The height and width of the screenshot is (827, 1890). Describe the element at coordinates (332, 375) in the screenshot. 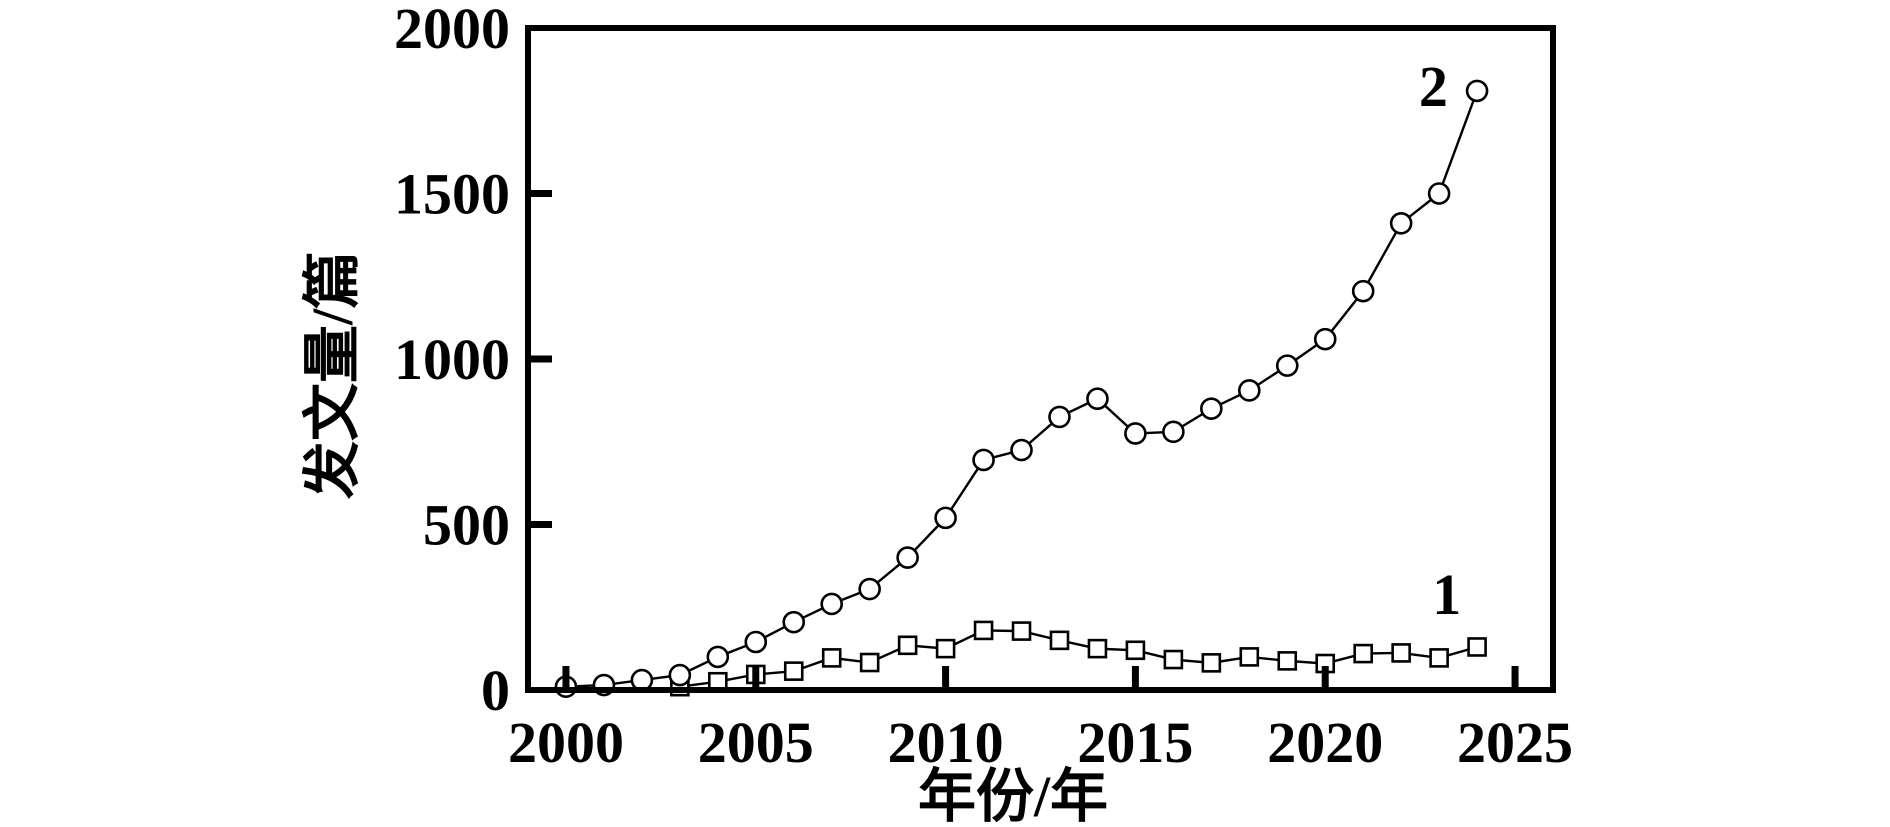

I see `y-axis-title: 发文量/篇` at that location.